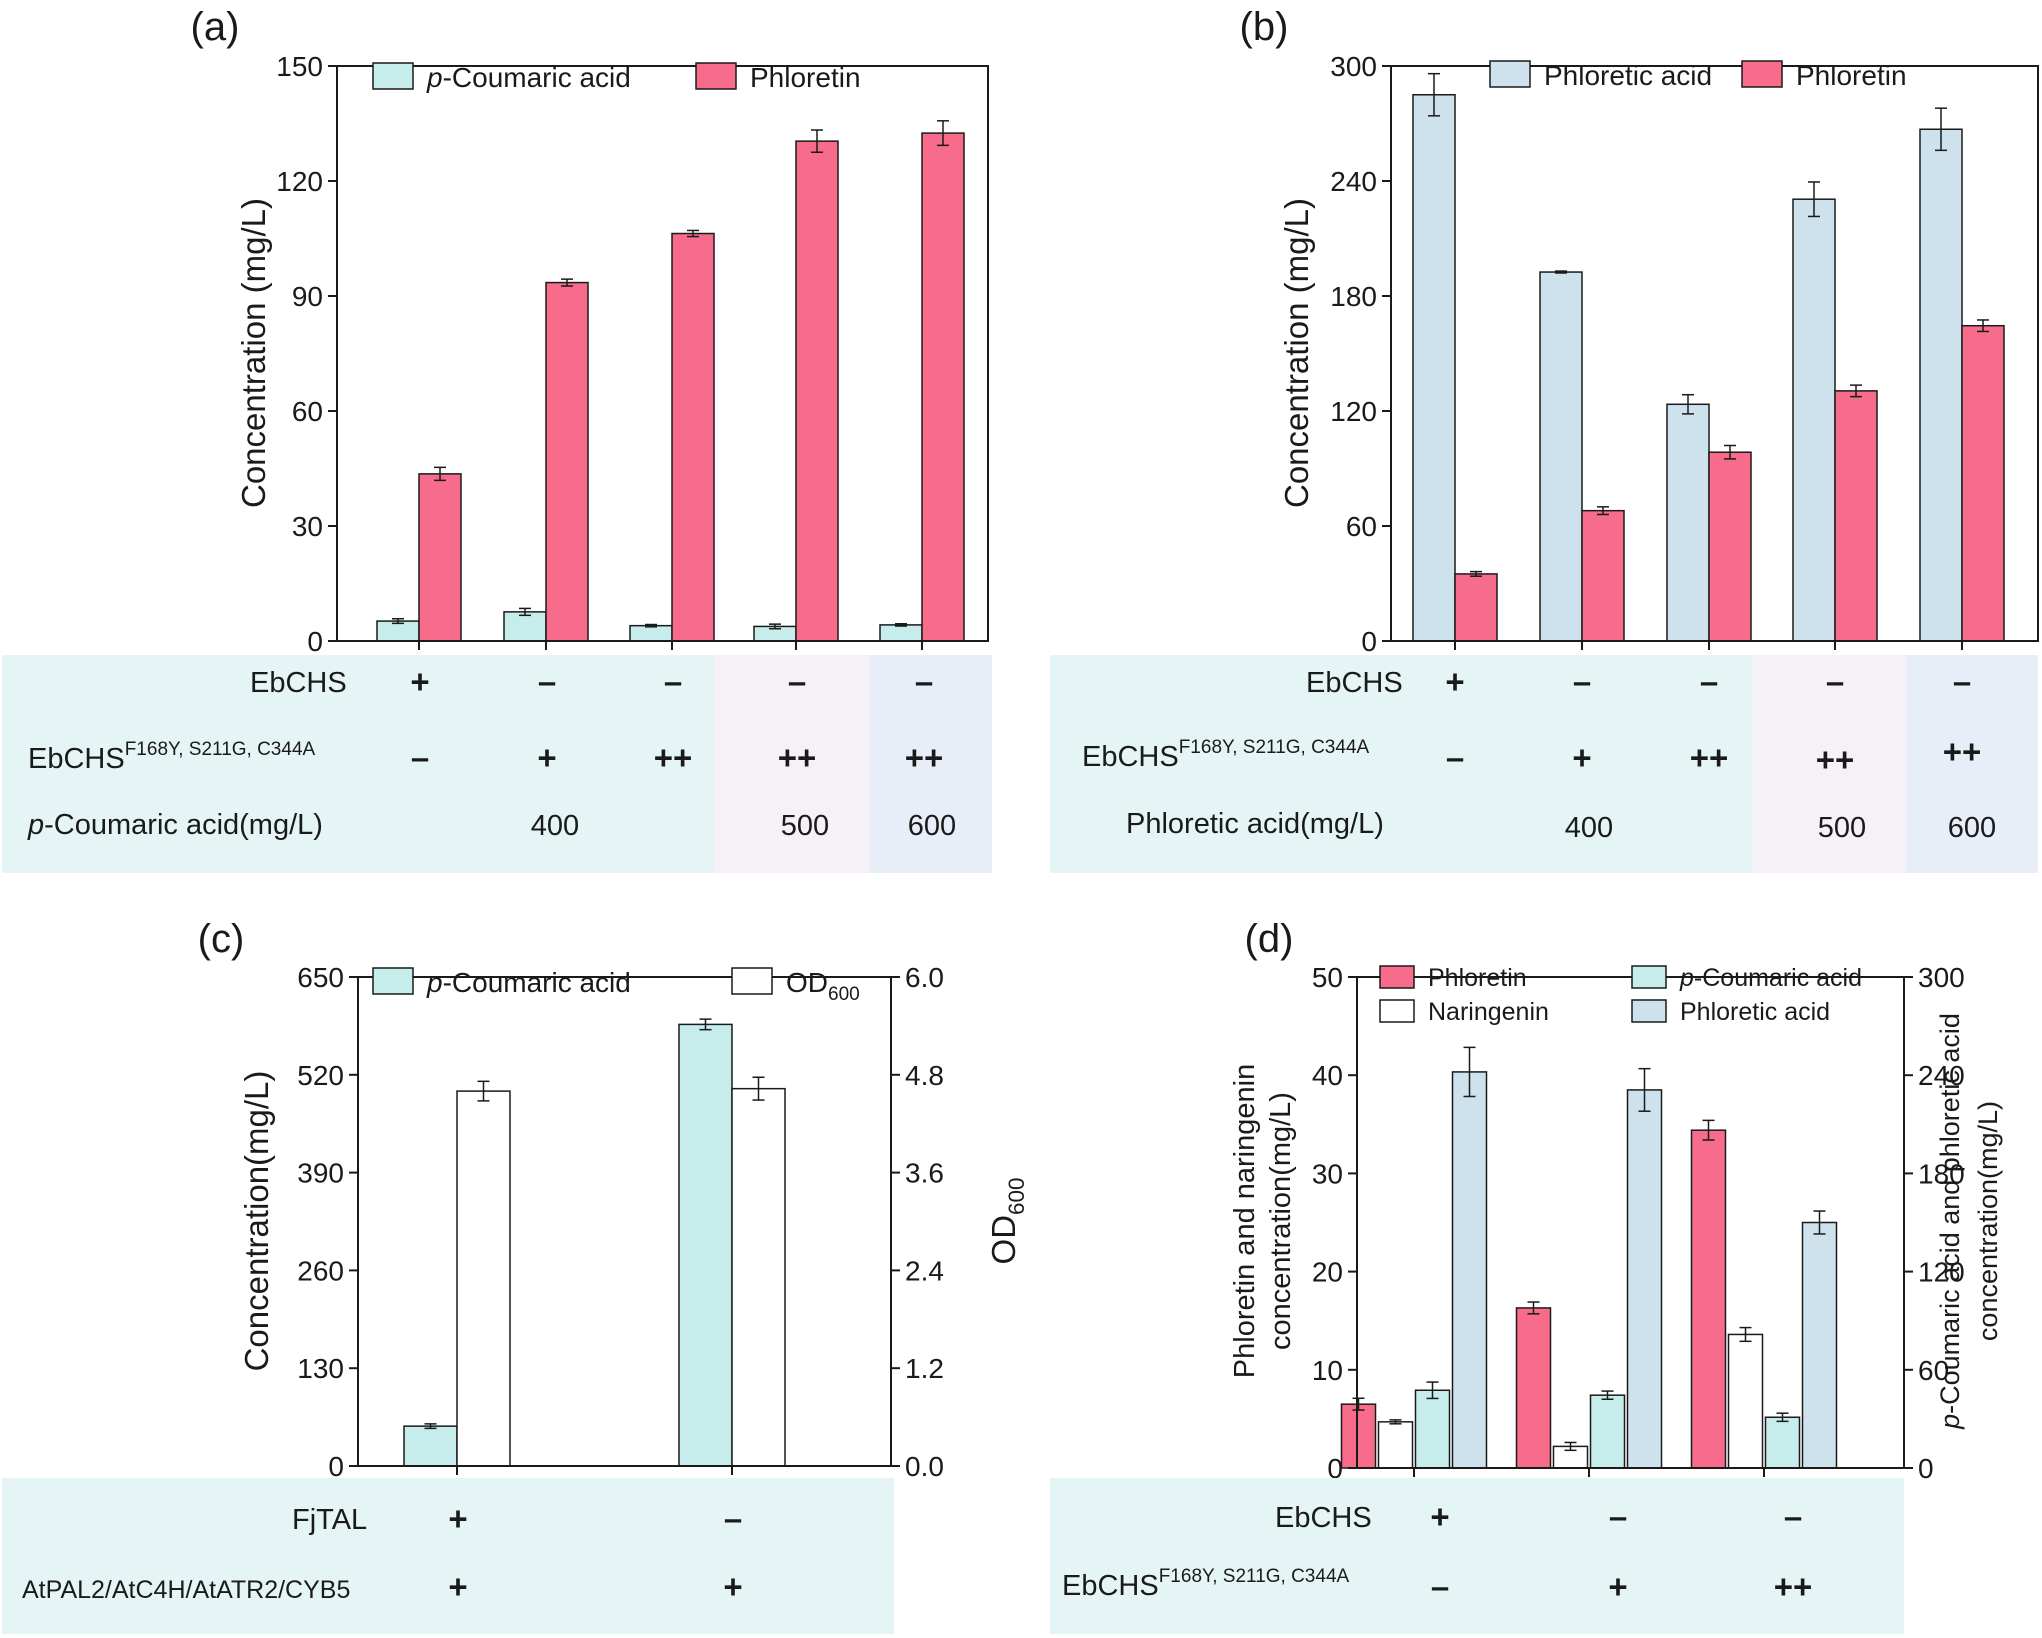 The width and height of the screenshot is (2042, 1638). What do you see at coordinates (1327, 1272) in the screenshot?
I see `y-tick-label: 20` at bounding box center [1327, 1272].